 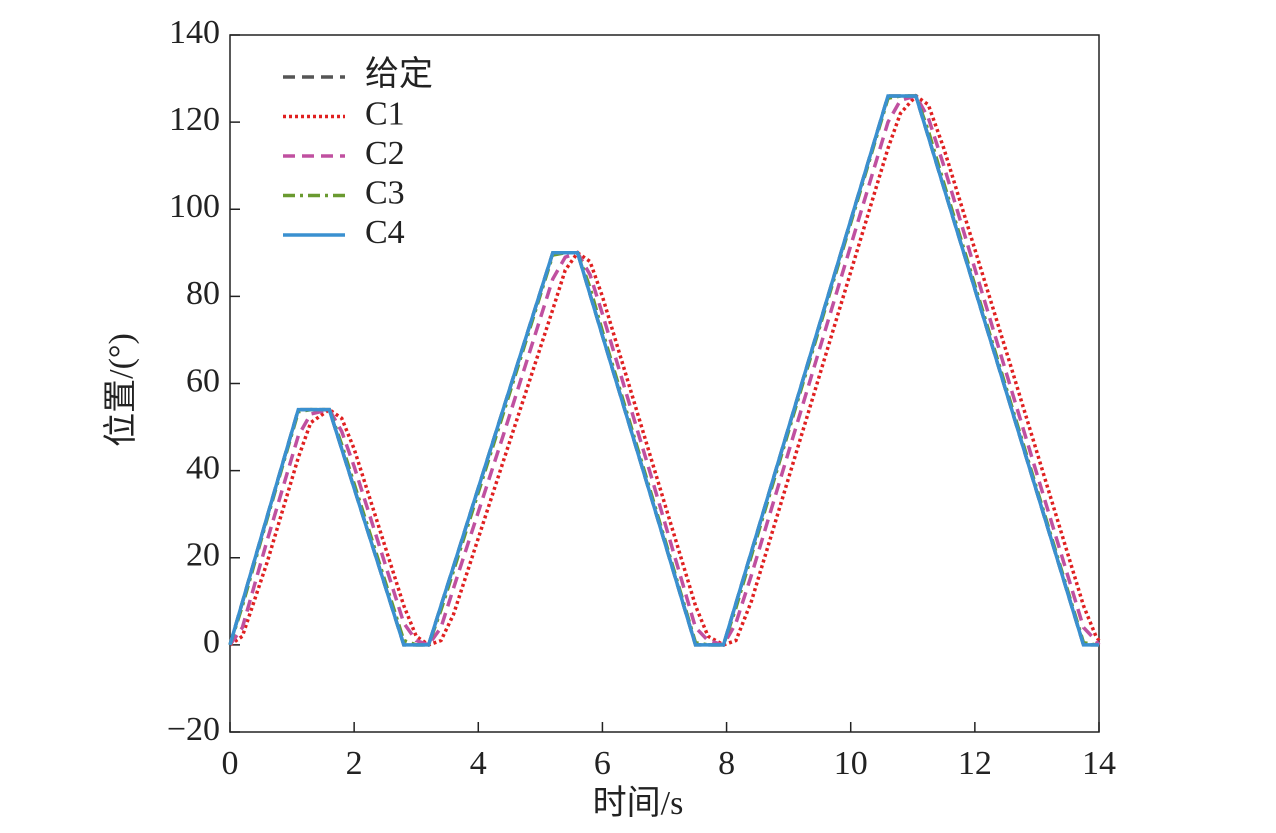 I want to click on y-tick-label: 20, so click(x=203, y=555).